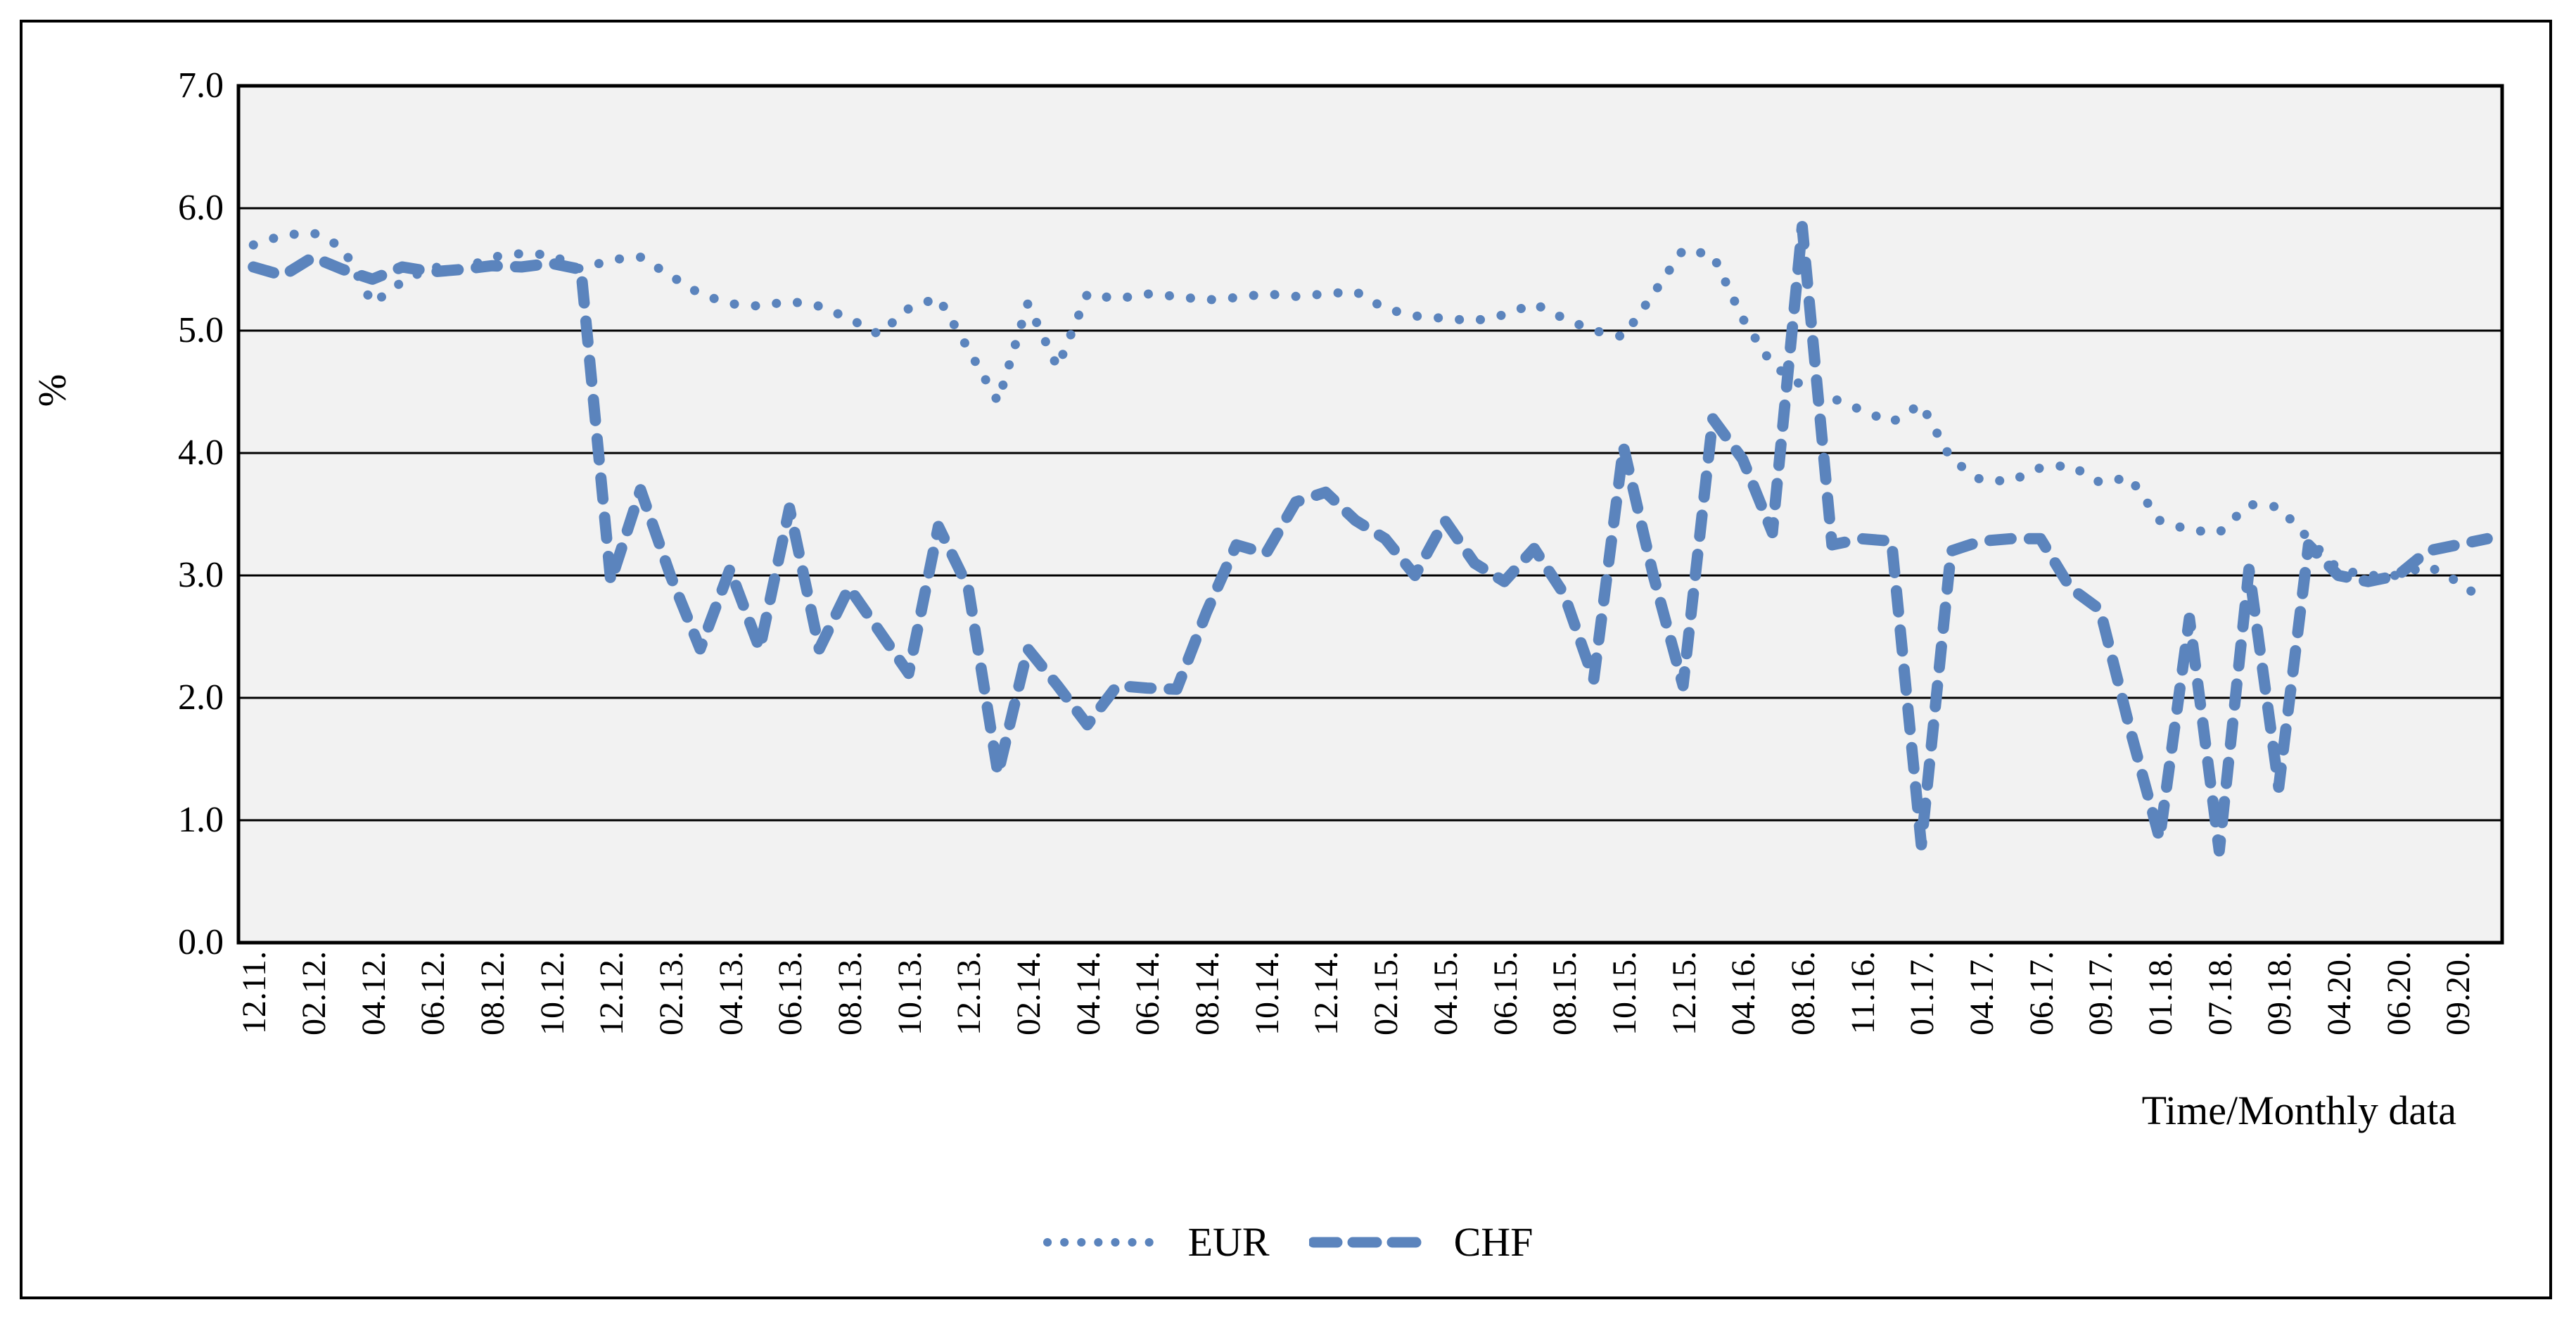  Describe the element at coordinates (671, 994) in the screenshot. I see `x-axis-tick-label: 02.13.` at that location.